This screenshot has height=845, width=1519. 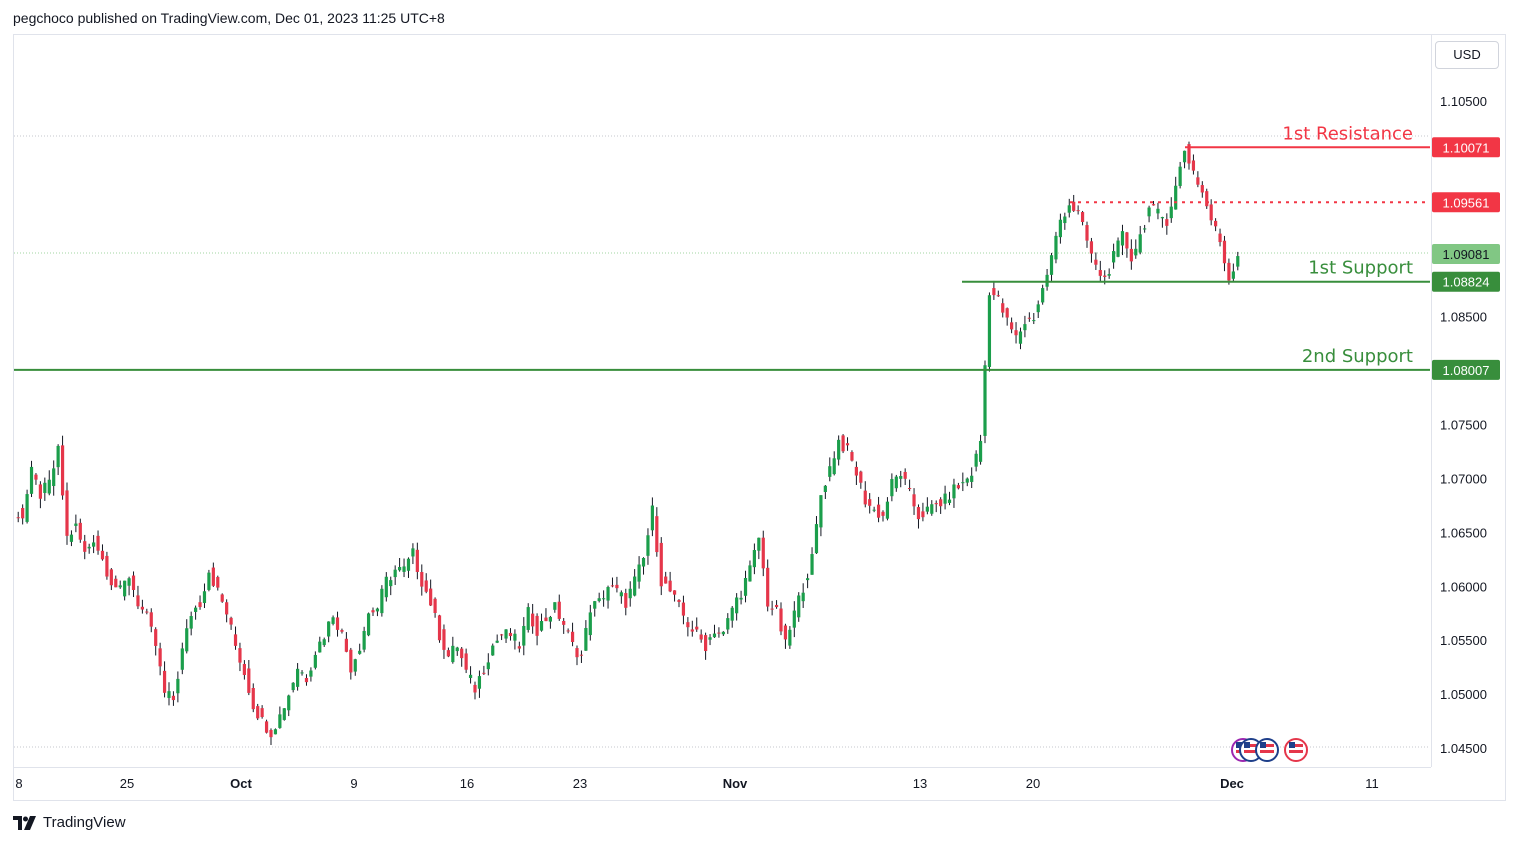 What do you see at coordinates (1468, 400) in the screenshot?
I see `price-axis` at bounding box center [1468, 400].